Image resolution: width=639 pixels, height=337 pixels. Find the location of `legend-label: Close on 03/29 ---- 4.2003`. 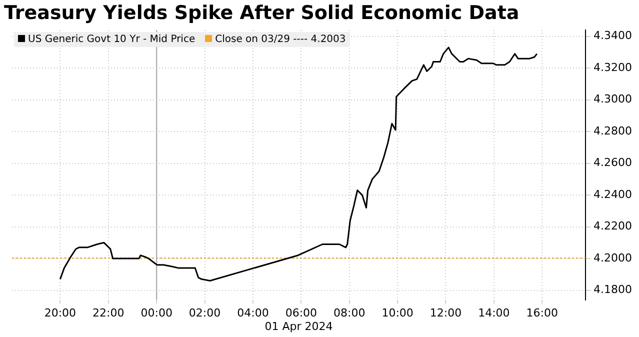

legend-label: Close on 03/29 ---- 4.2003 is located at coordinates (280, 39).